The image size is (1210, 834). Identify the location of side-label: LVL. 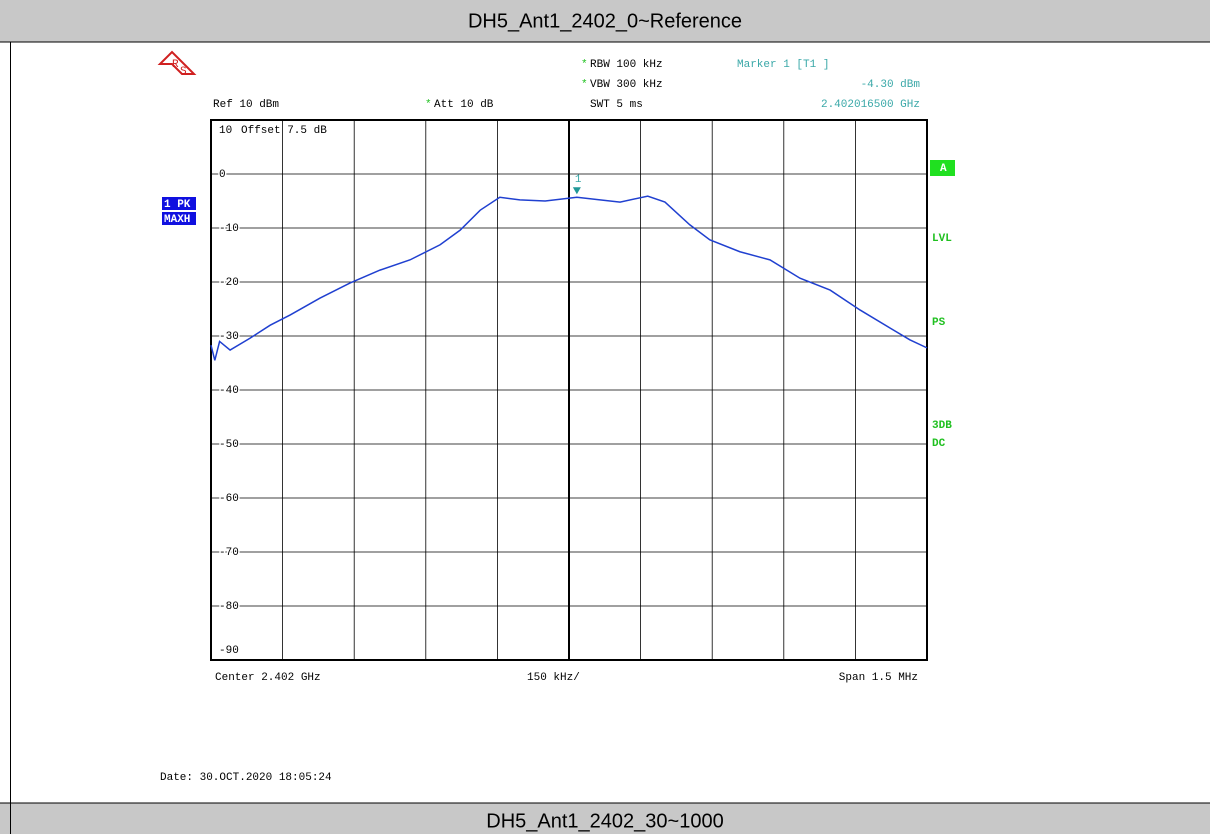
(942, 239).